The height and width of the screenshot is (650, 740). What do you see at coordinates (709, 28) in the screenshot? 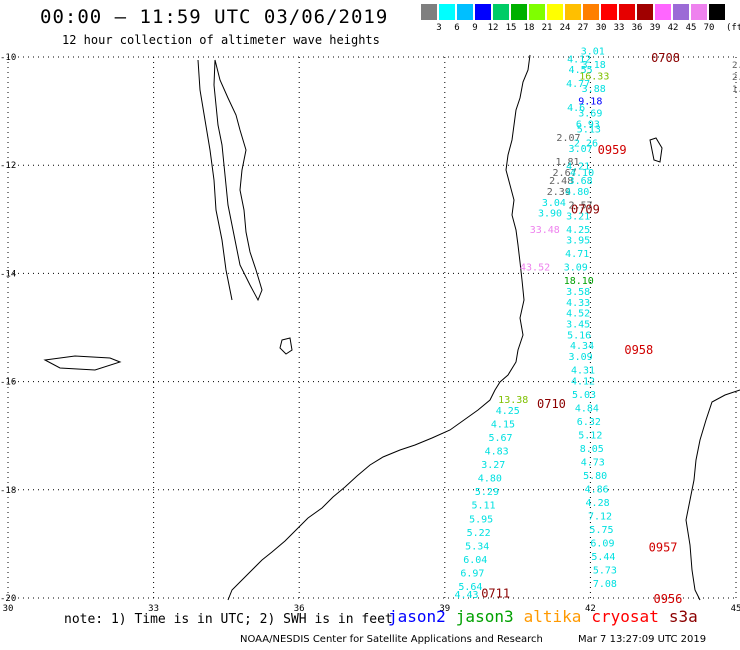
I see `legend-level-label: 70` at bounding box center [709, 28].